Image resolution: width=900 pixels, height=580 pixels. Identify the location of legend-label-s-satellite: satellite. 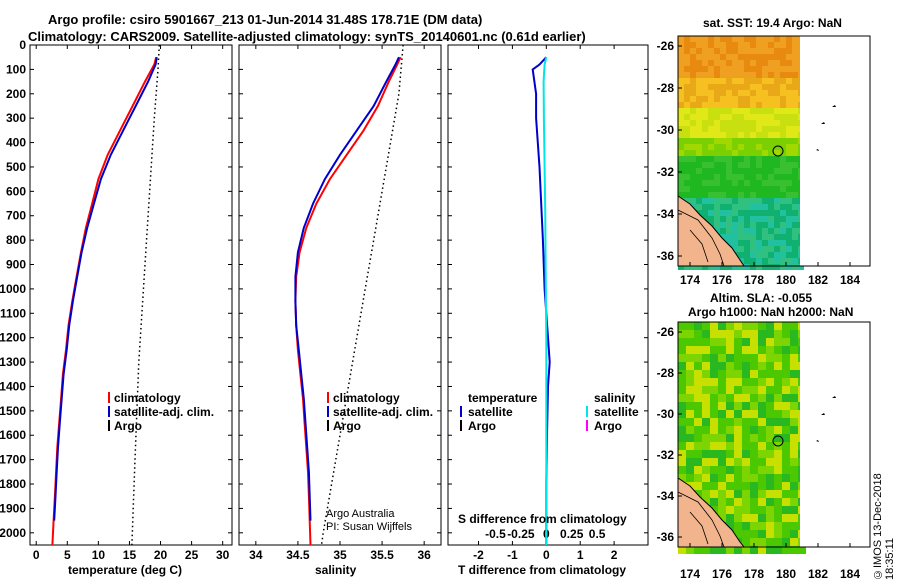
(616, 412).